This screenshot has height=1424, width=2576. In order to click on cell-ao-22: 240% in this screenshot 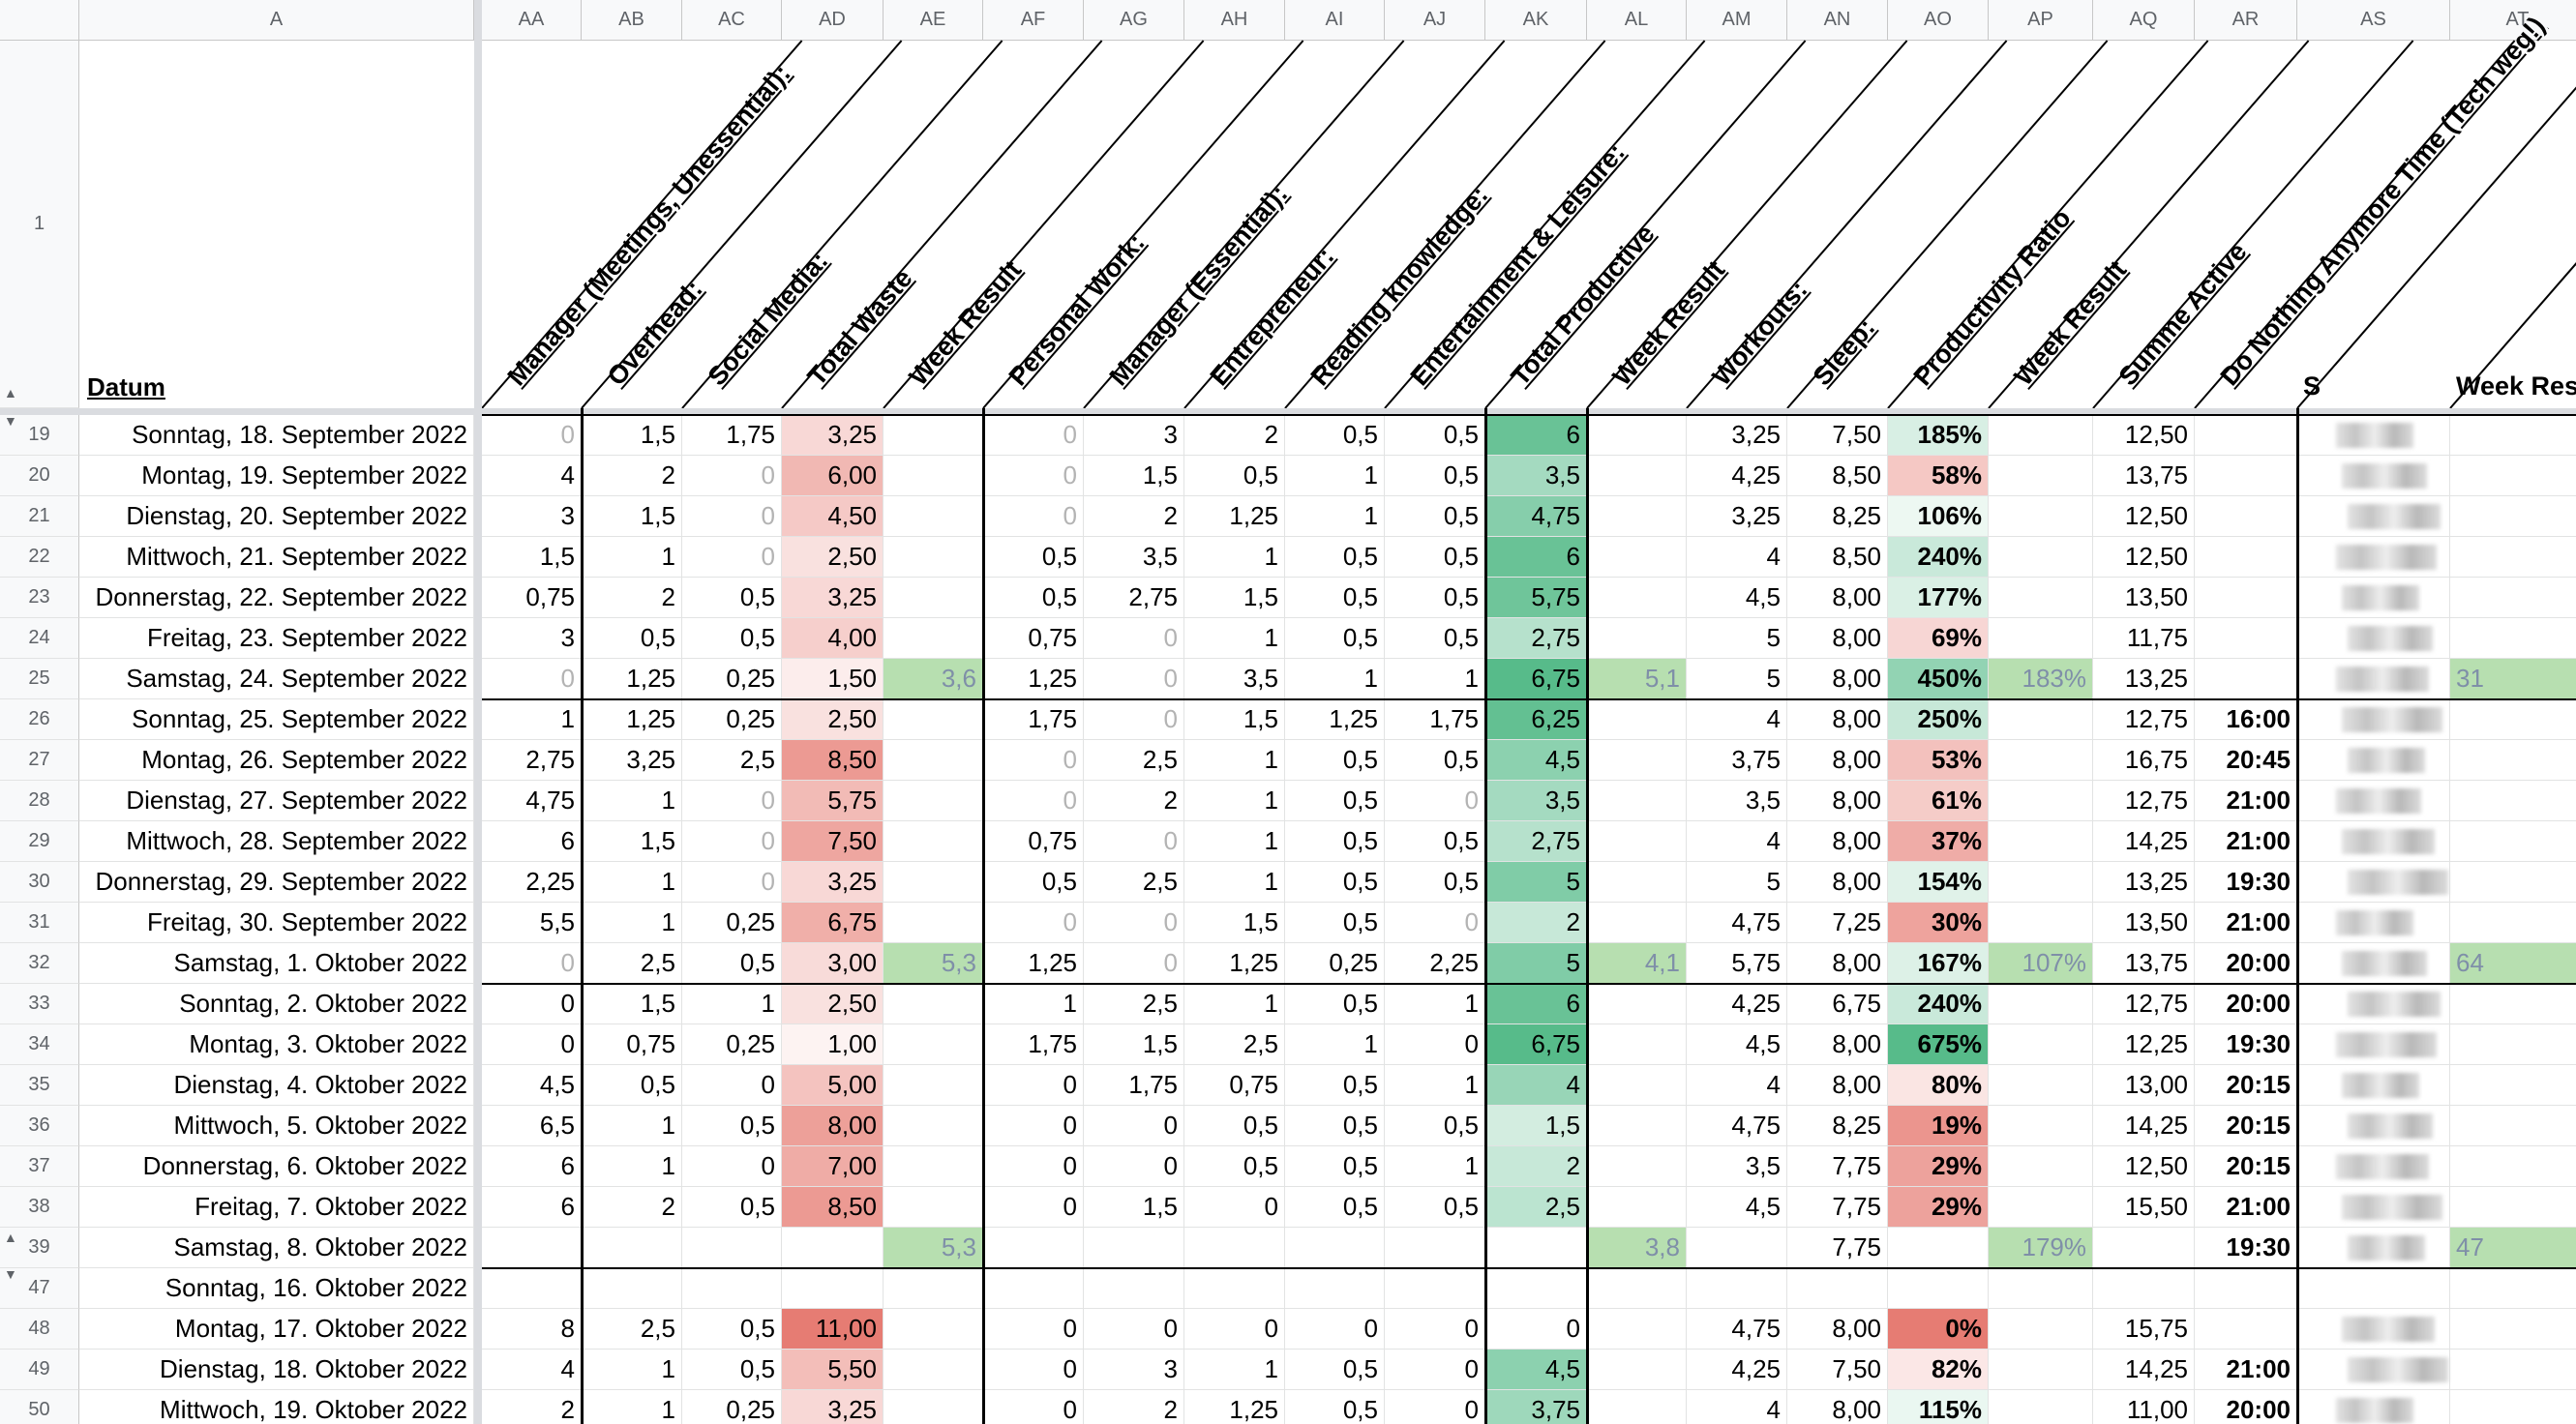, I will do `click(1938, 558)`.